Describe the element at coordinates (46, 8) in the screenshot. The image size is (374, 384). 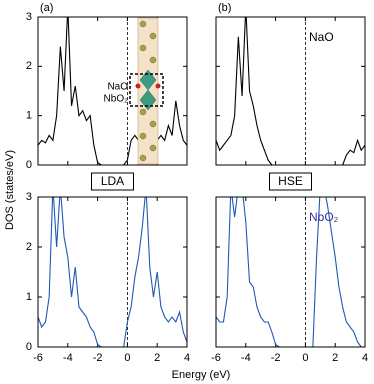
I see `panel-label: (a)` at that location.